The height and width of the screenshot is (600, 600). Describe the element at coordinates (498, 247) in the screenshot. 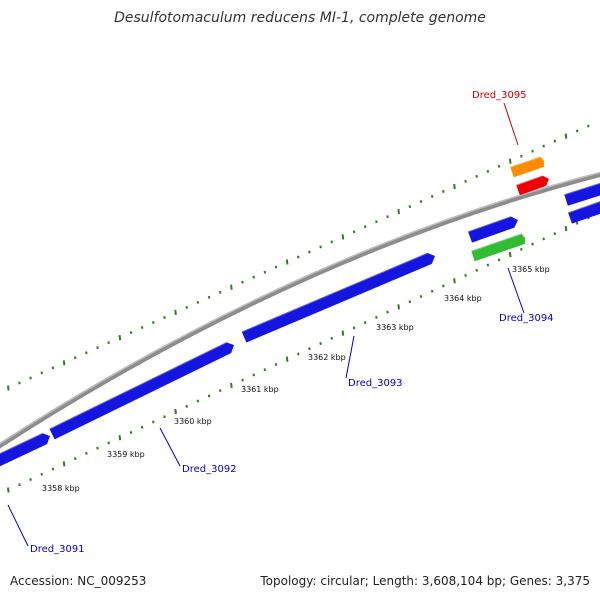

I see `feature-green-arrow` at that location.